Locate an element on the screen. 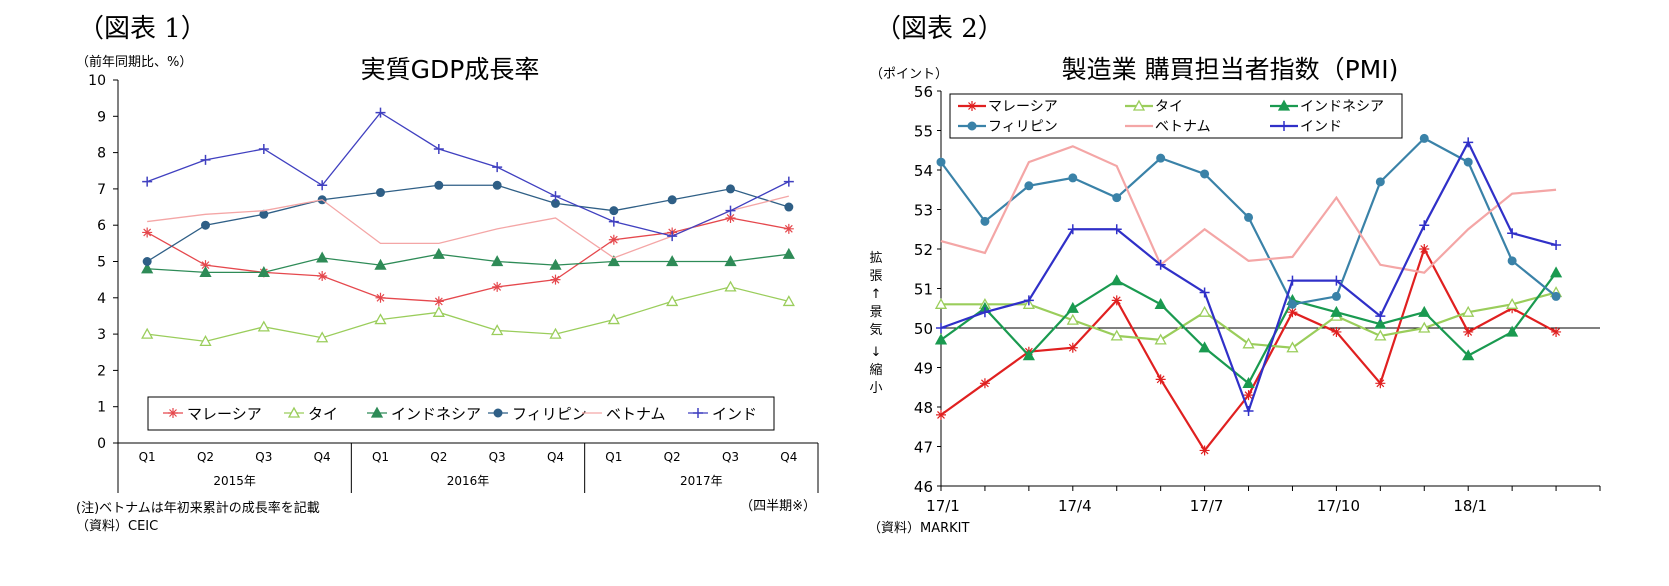  chart1-line-タイ is located at coordinates (468, 314).